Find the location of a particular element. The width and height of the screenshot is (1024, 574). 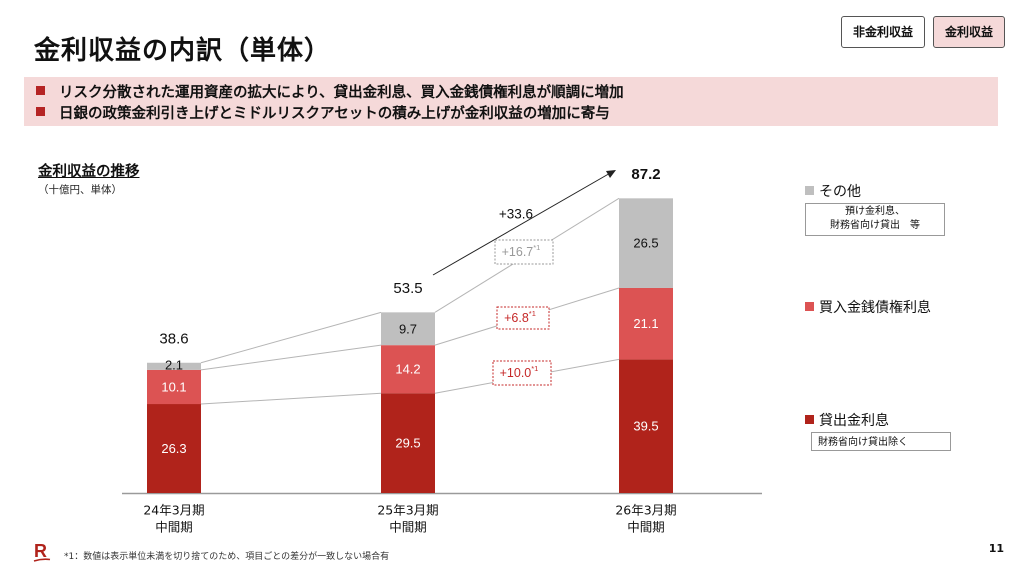

data-label: 39.5 is located at coordinates (645, 426).